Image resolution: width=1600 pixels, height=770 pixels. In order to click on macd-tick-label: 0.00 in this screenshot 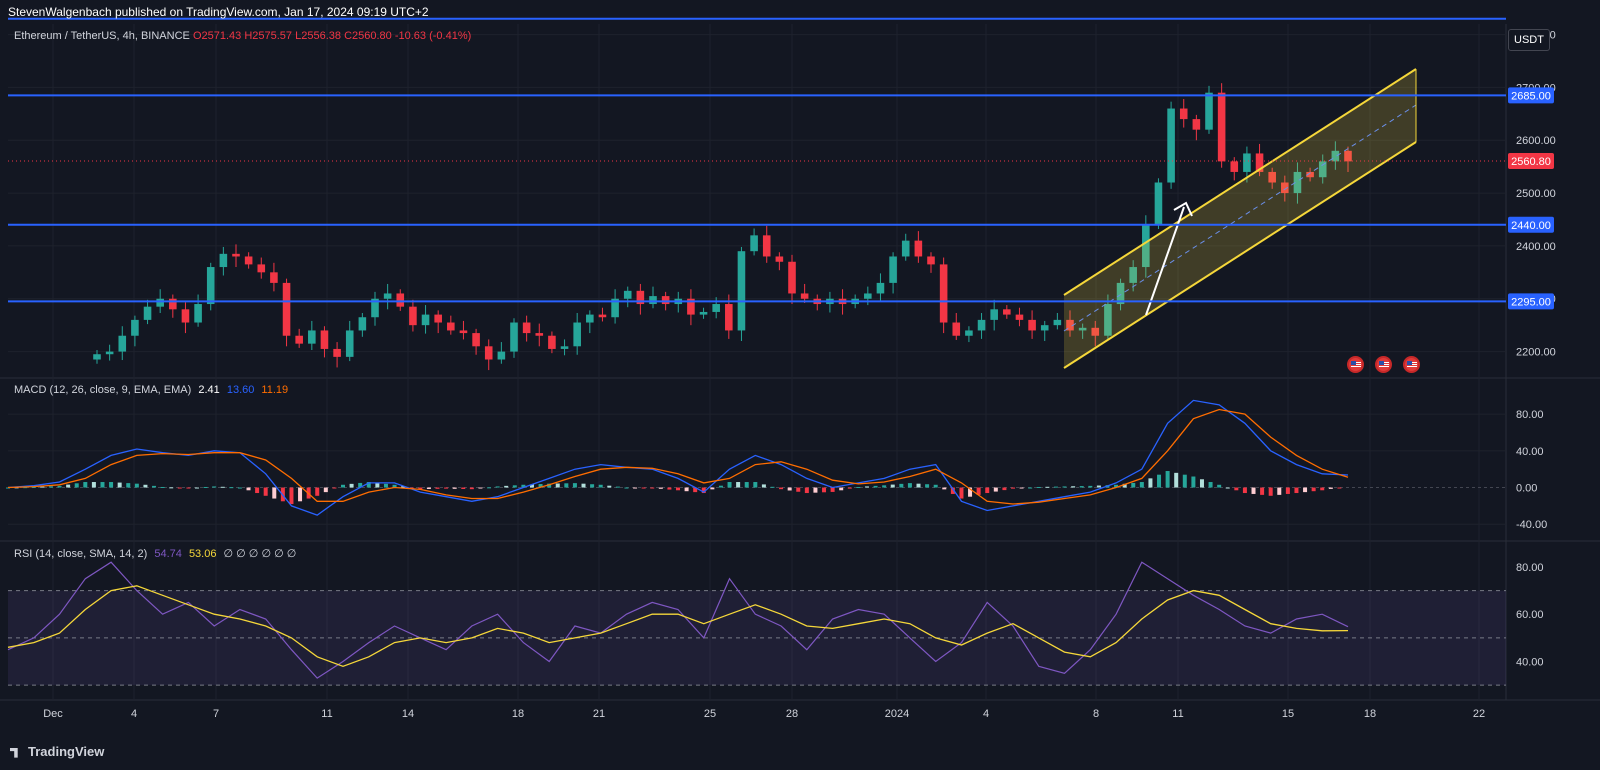, I will do `click(1526, 489)`.